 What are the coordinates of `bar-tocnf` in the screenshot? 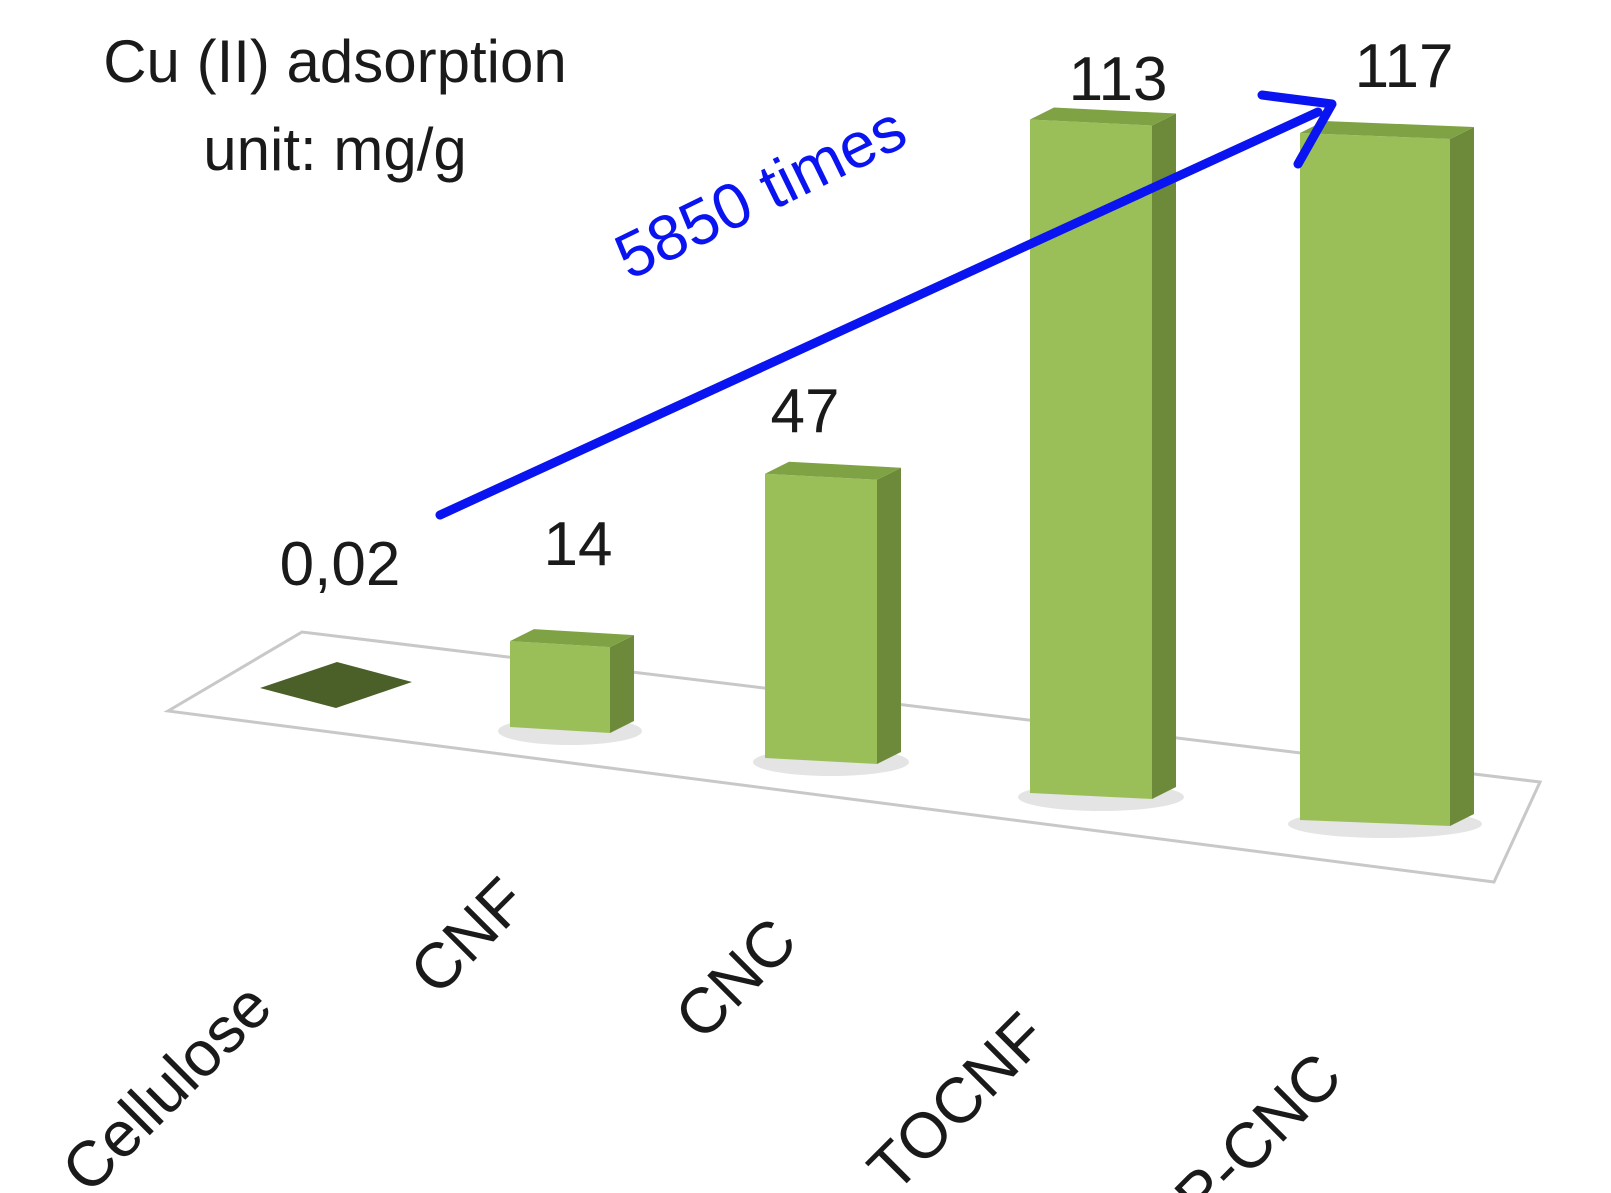 It's located at (1103, 453).